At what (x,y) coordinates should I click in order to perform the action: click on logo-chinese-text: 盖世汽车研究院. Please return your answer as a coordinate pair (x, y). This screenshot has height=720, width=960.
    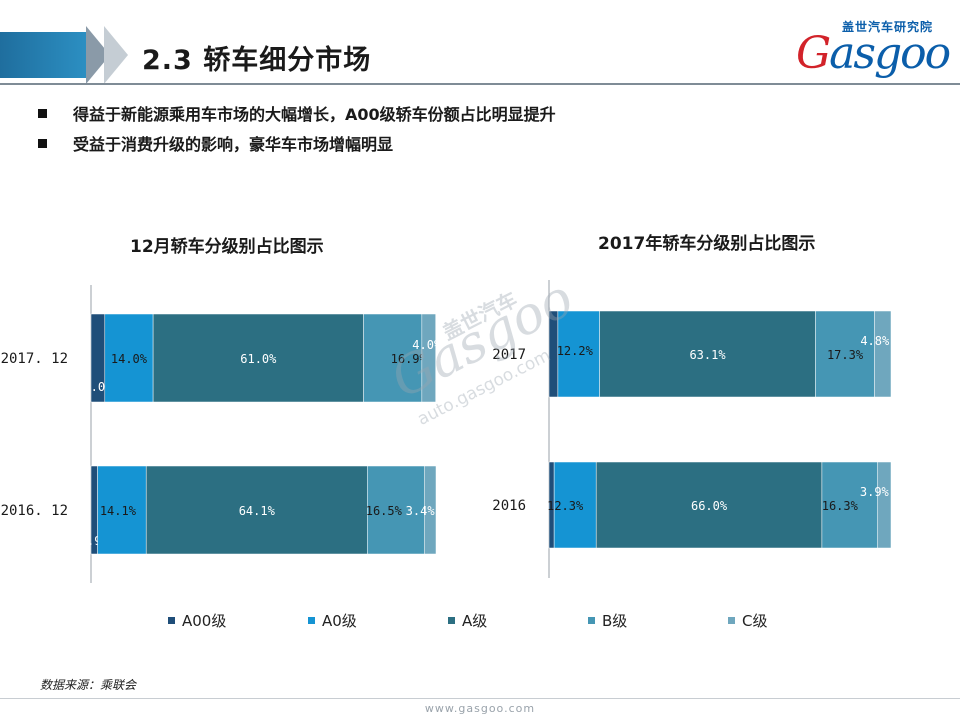
    Looking at the image, I should click on (888, 27).